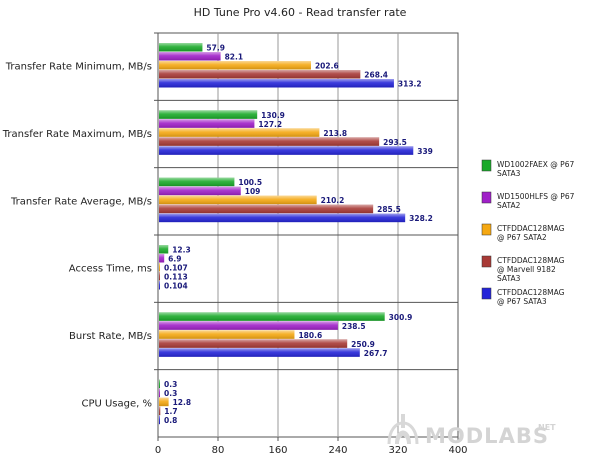 The image size is (600, 463). What do you see at coordinates (181, 250) in the screenshot?
I see `bar-value-label: 12.3` at bounding box center [181, 250].